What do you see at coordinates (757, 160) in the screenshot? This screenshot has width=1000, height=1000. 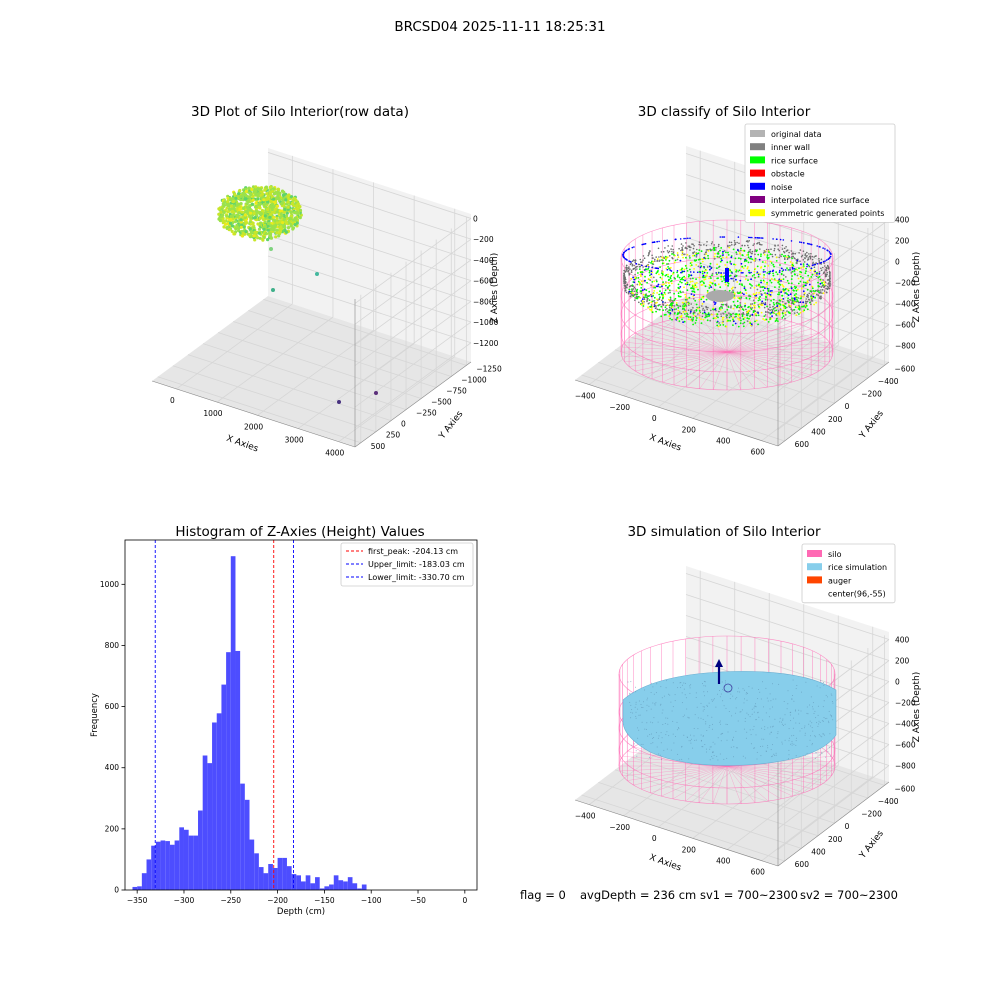 I see `legend-swatch` at bounding box center [757, 160].